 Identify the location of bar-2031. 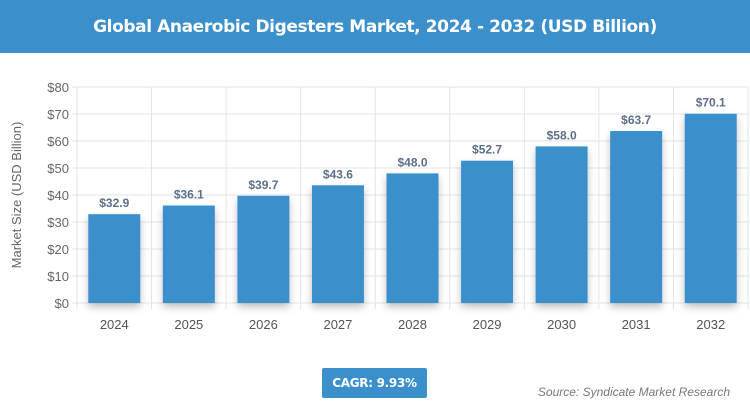
(636, 217).